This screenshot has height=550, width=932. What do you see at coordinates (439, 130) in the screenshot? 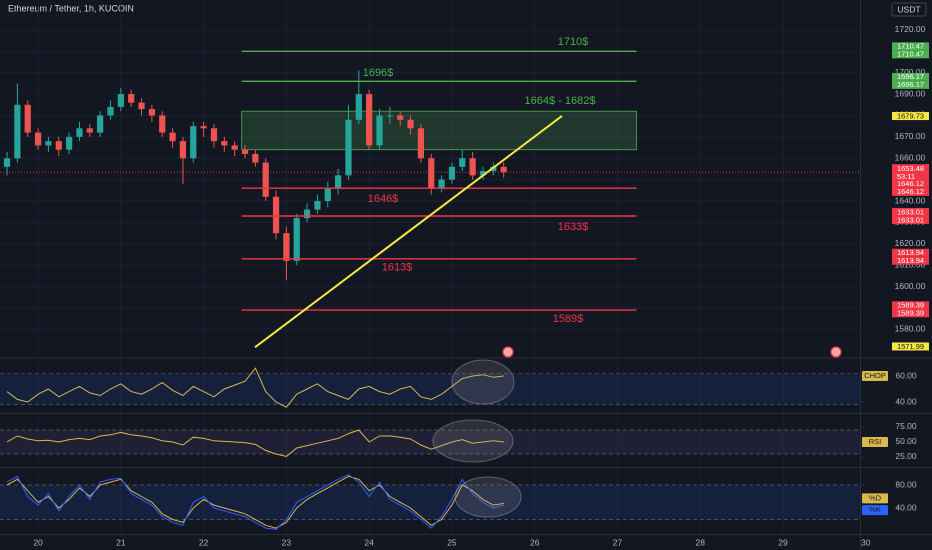
I see `zone` at bounding box center [439, 130].